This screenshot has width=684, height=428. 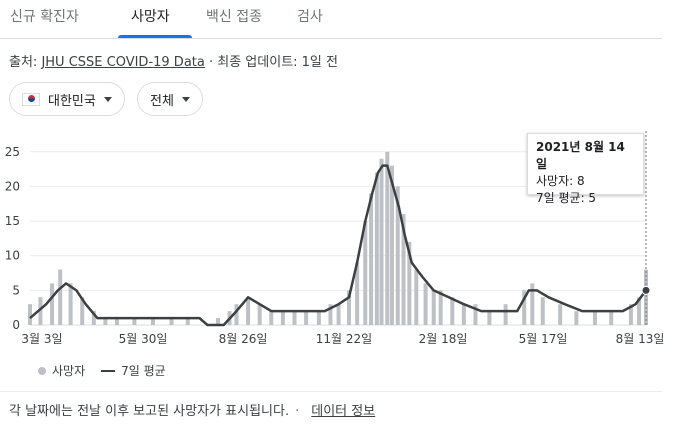 What do you see at coordinates (331, 391) in the screenshot?
I see `divider` at bounding box center [331, 391].